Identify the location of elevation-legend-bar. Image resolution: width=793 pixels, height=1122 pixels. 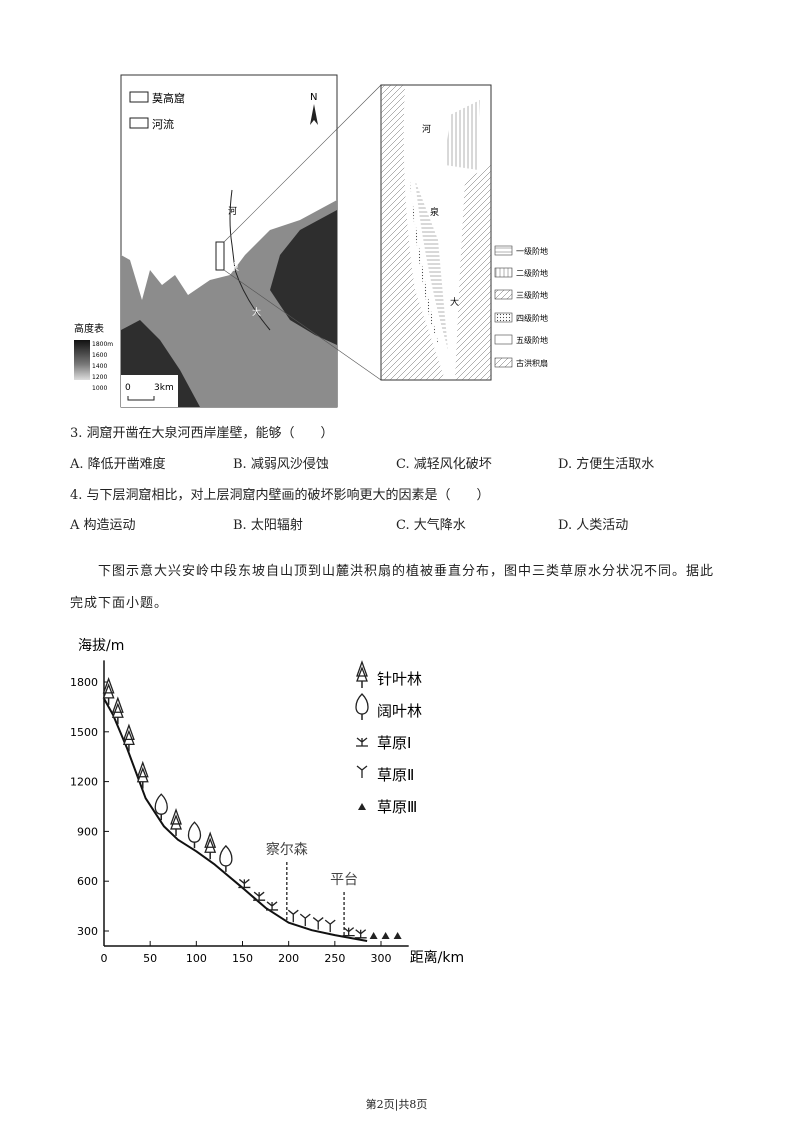
(82, 360).